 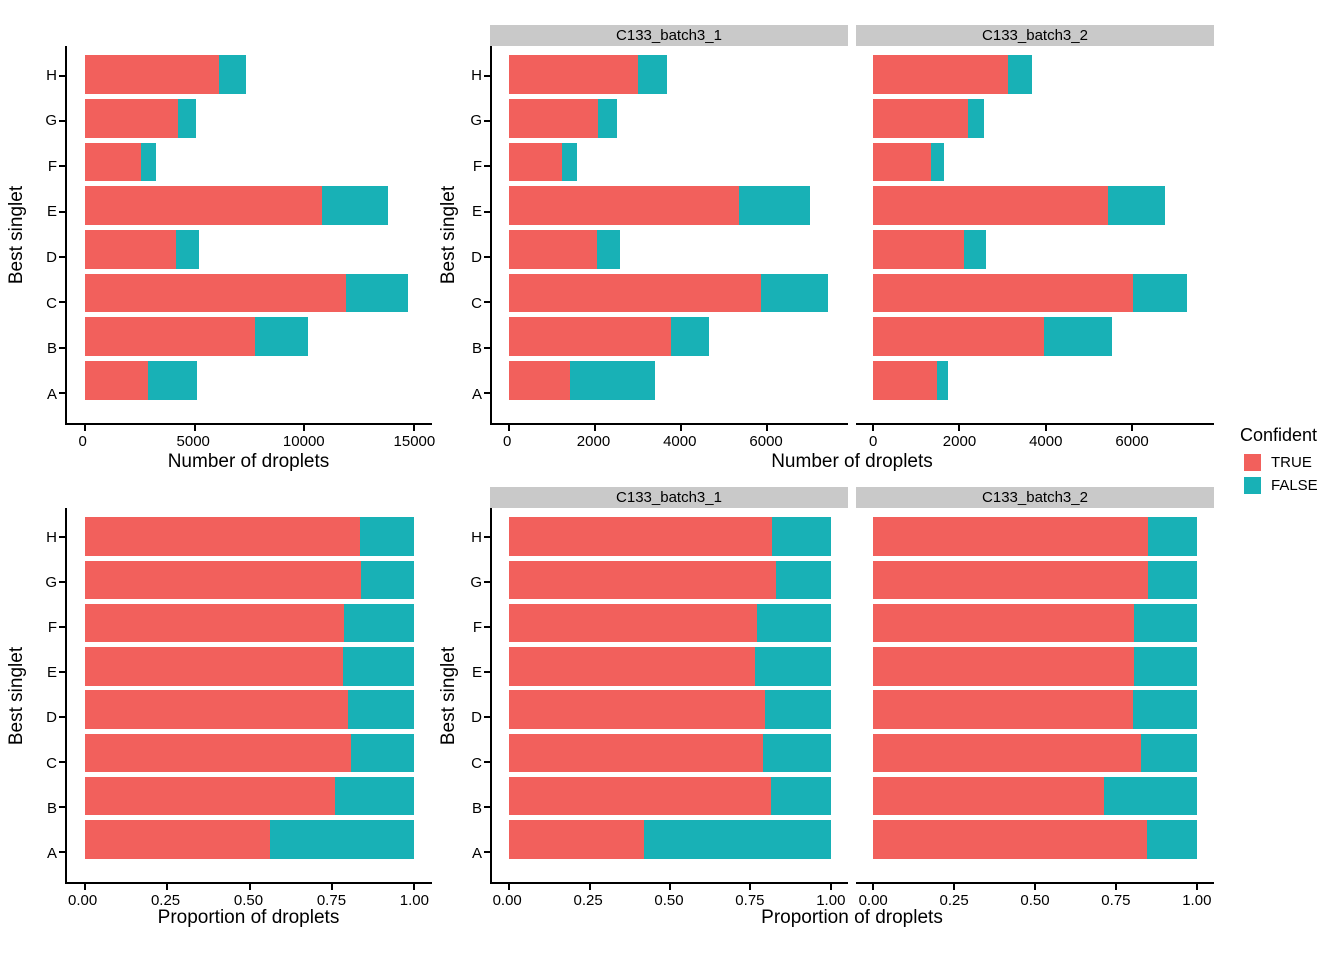 I want to click on stacked-bar-D, so click(x=141, y=249).